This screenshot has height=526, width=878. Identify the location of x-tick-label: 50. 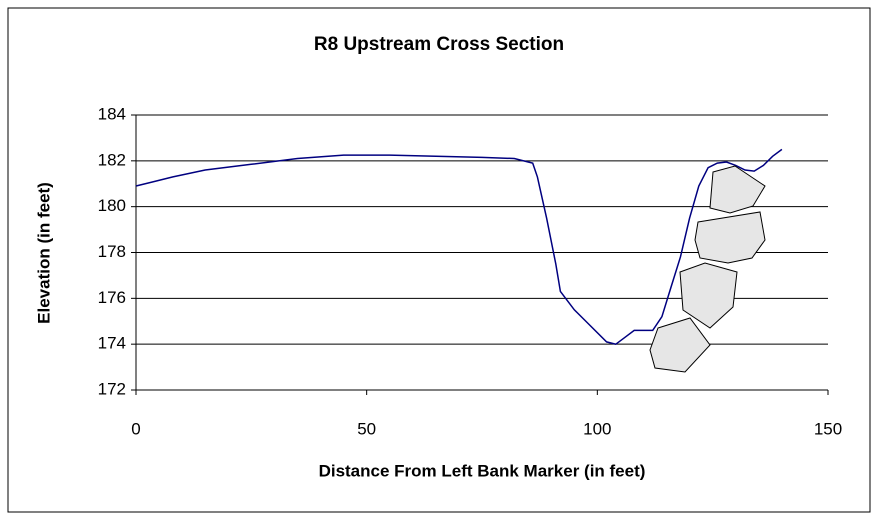
(366, 428).